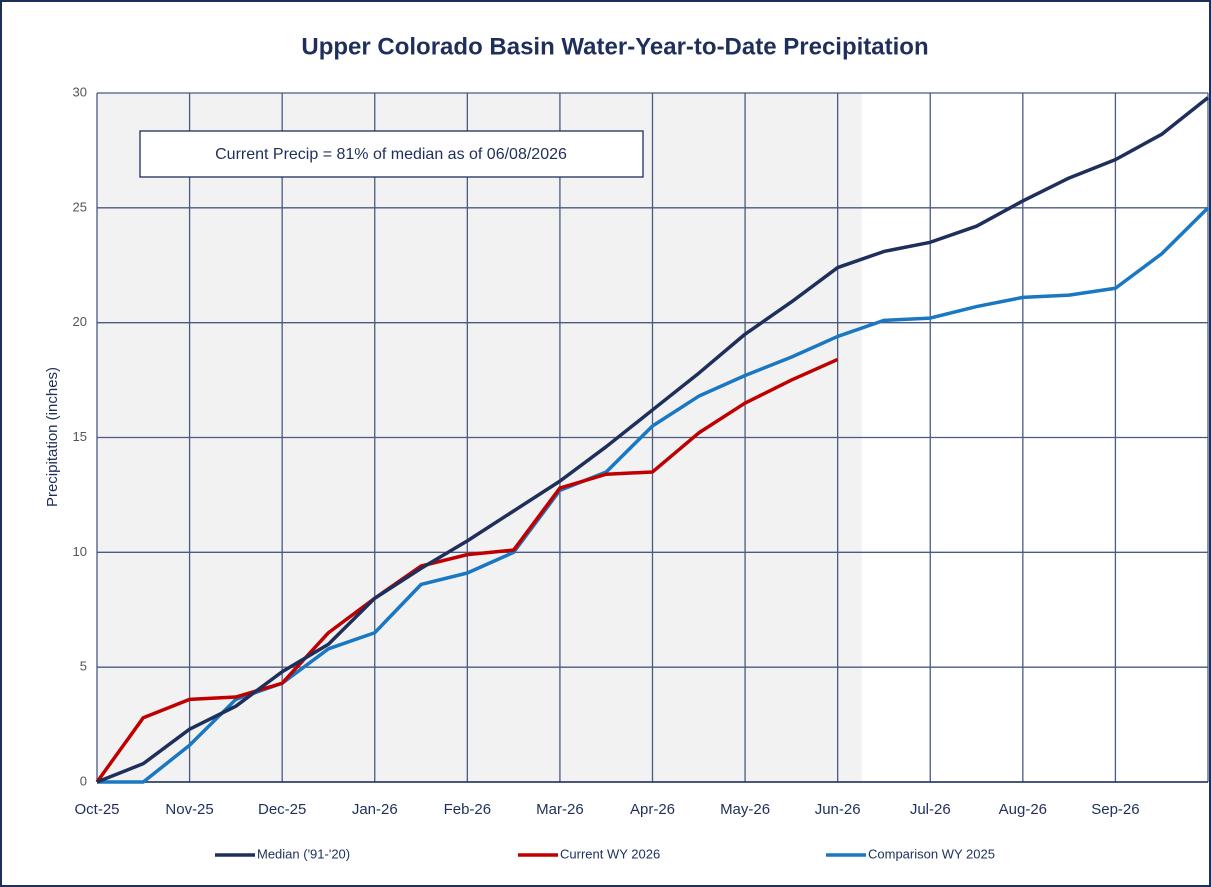 This screenshot has width=1211, height=887. What do you see at coordinates (930, 809) in the screenshot?
I see `x-tick-label: Jul-26` at bounding box center [930, 809].